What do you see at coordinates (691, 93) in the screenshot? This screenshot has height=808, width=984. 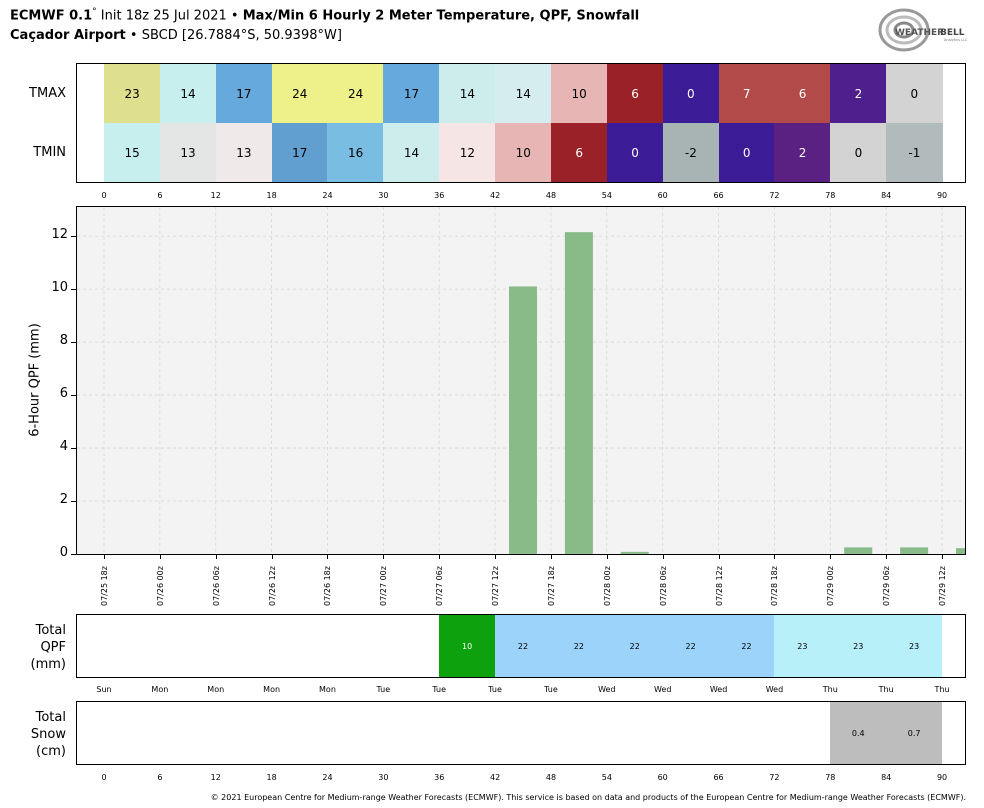 I see `tmax-cell: 0` at bounding box center [691, 93].